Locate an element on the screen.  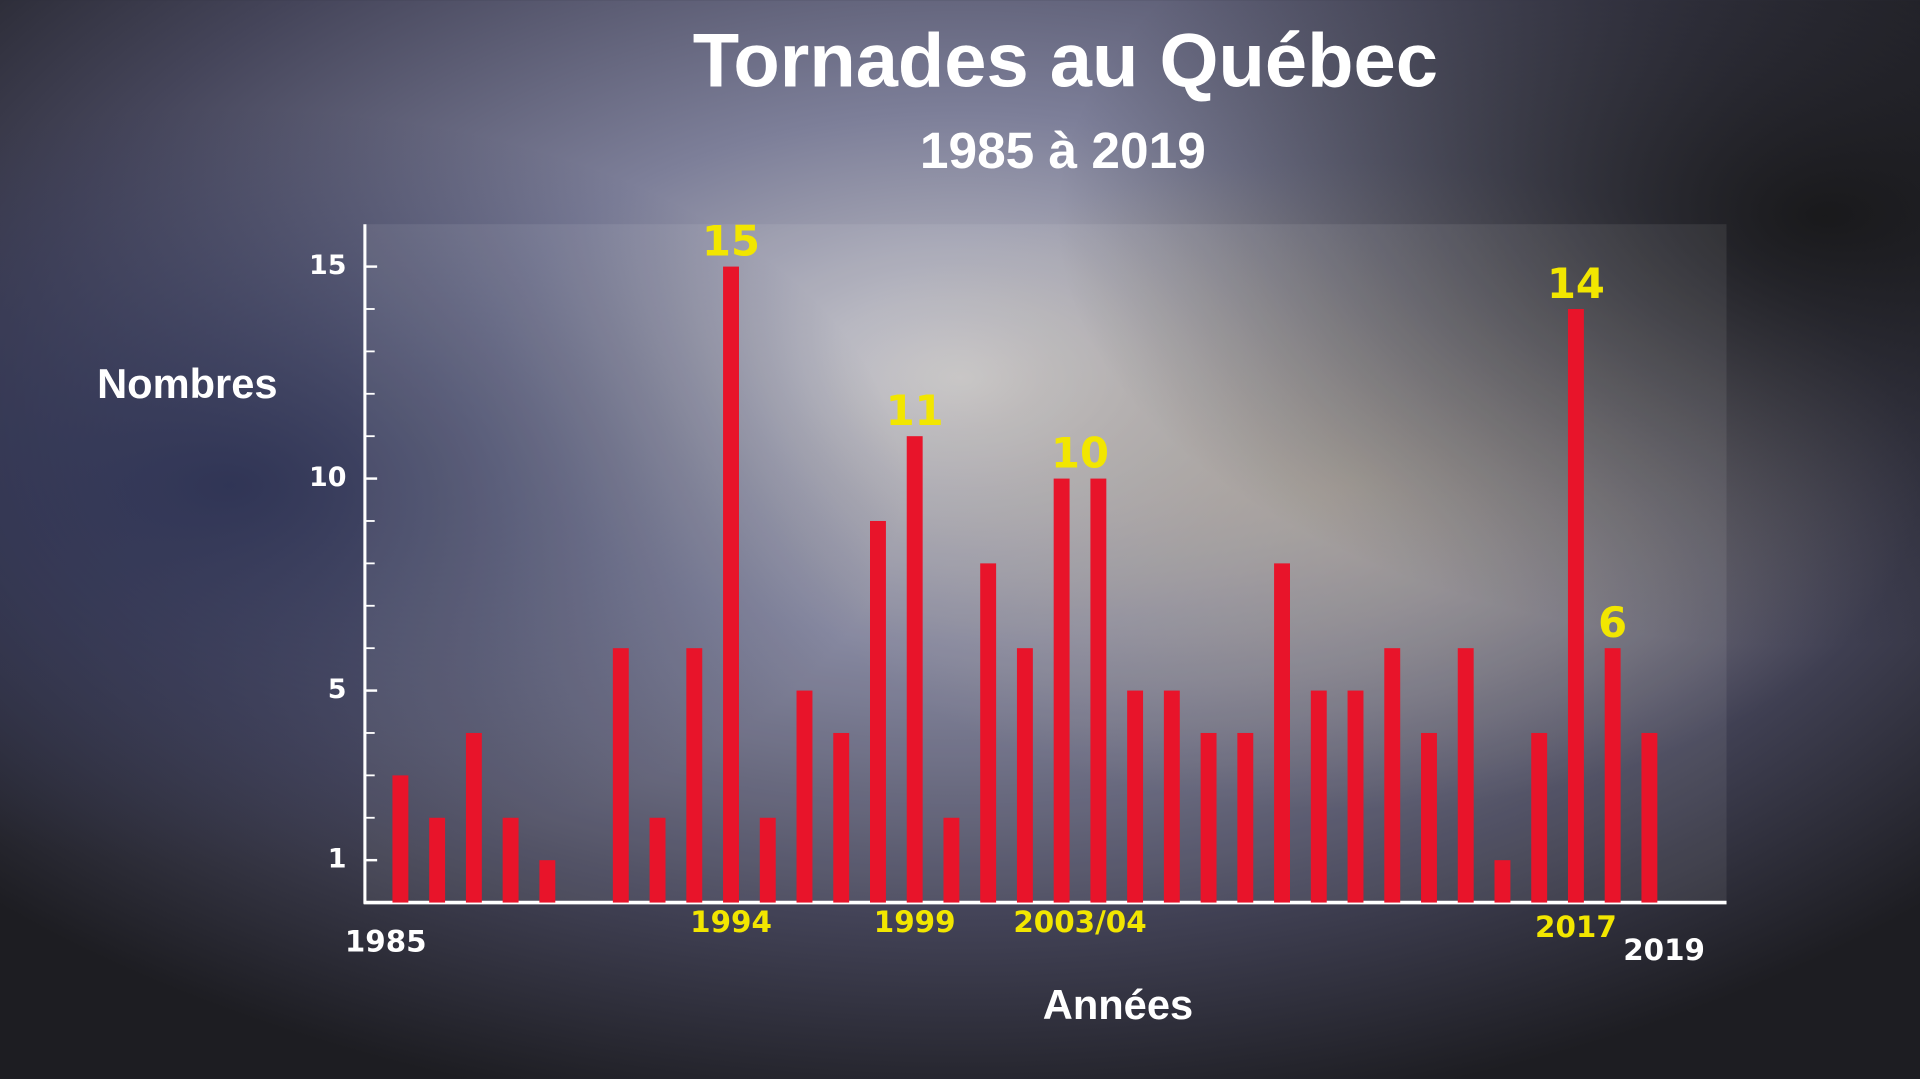
x-tick-label: 1985 is located at coordinates (386, 941).